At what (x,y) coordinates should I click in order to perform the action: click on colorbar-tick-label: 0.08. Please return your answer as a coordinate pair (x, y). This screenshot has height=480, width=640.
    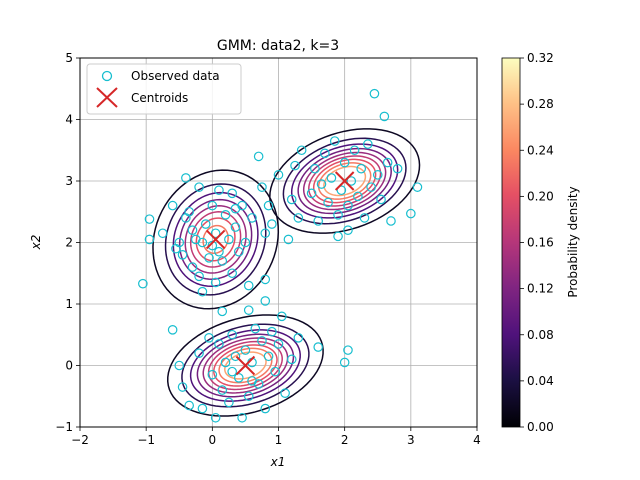
    Looking at the image, I should click on (540, 335).